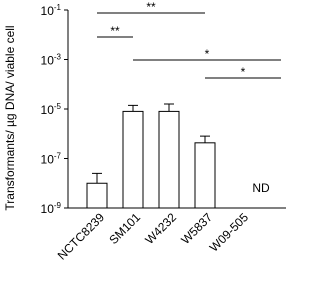 The width and height of the screenshot is (320, 303). I want to click on y-axis-label: Transformants/ µg DNA/ viable cell, so click(10, 117).